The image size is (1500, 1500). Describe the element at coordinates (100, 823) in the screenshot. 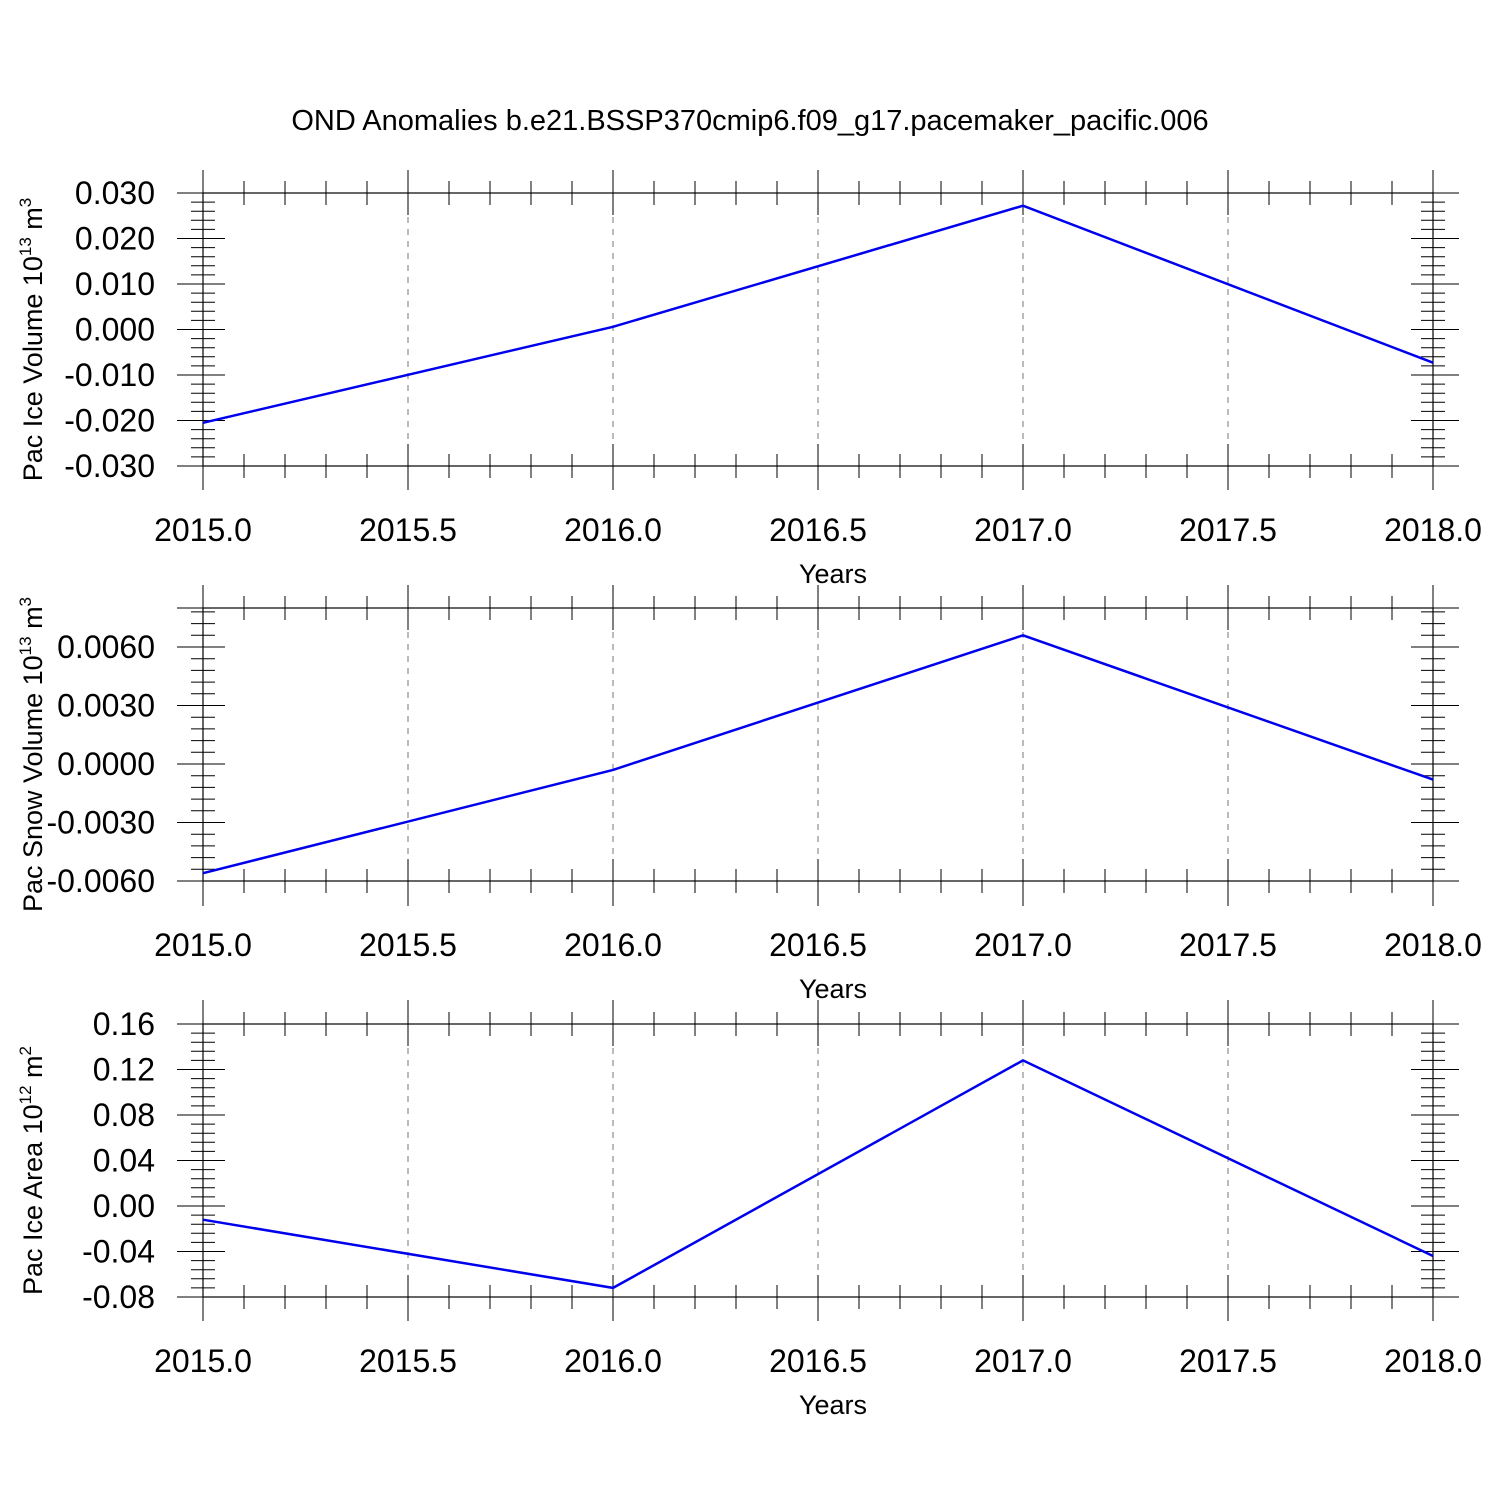

I see `y-tick-label: -0.0030` at that location.